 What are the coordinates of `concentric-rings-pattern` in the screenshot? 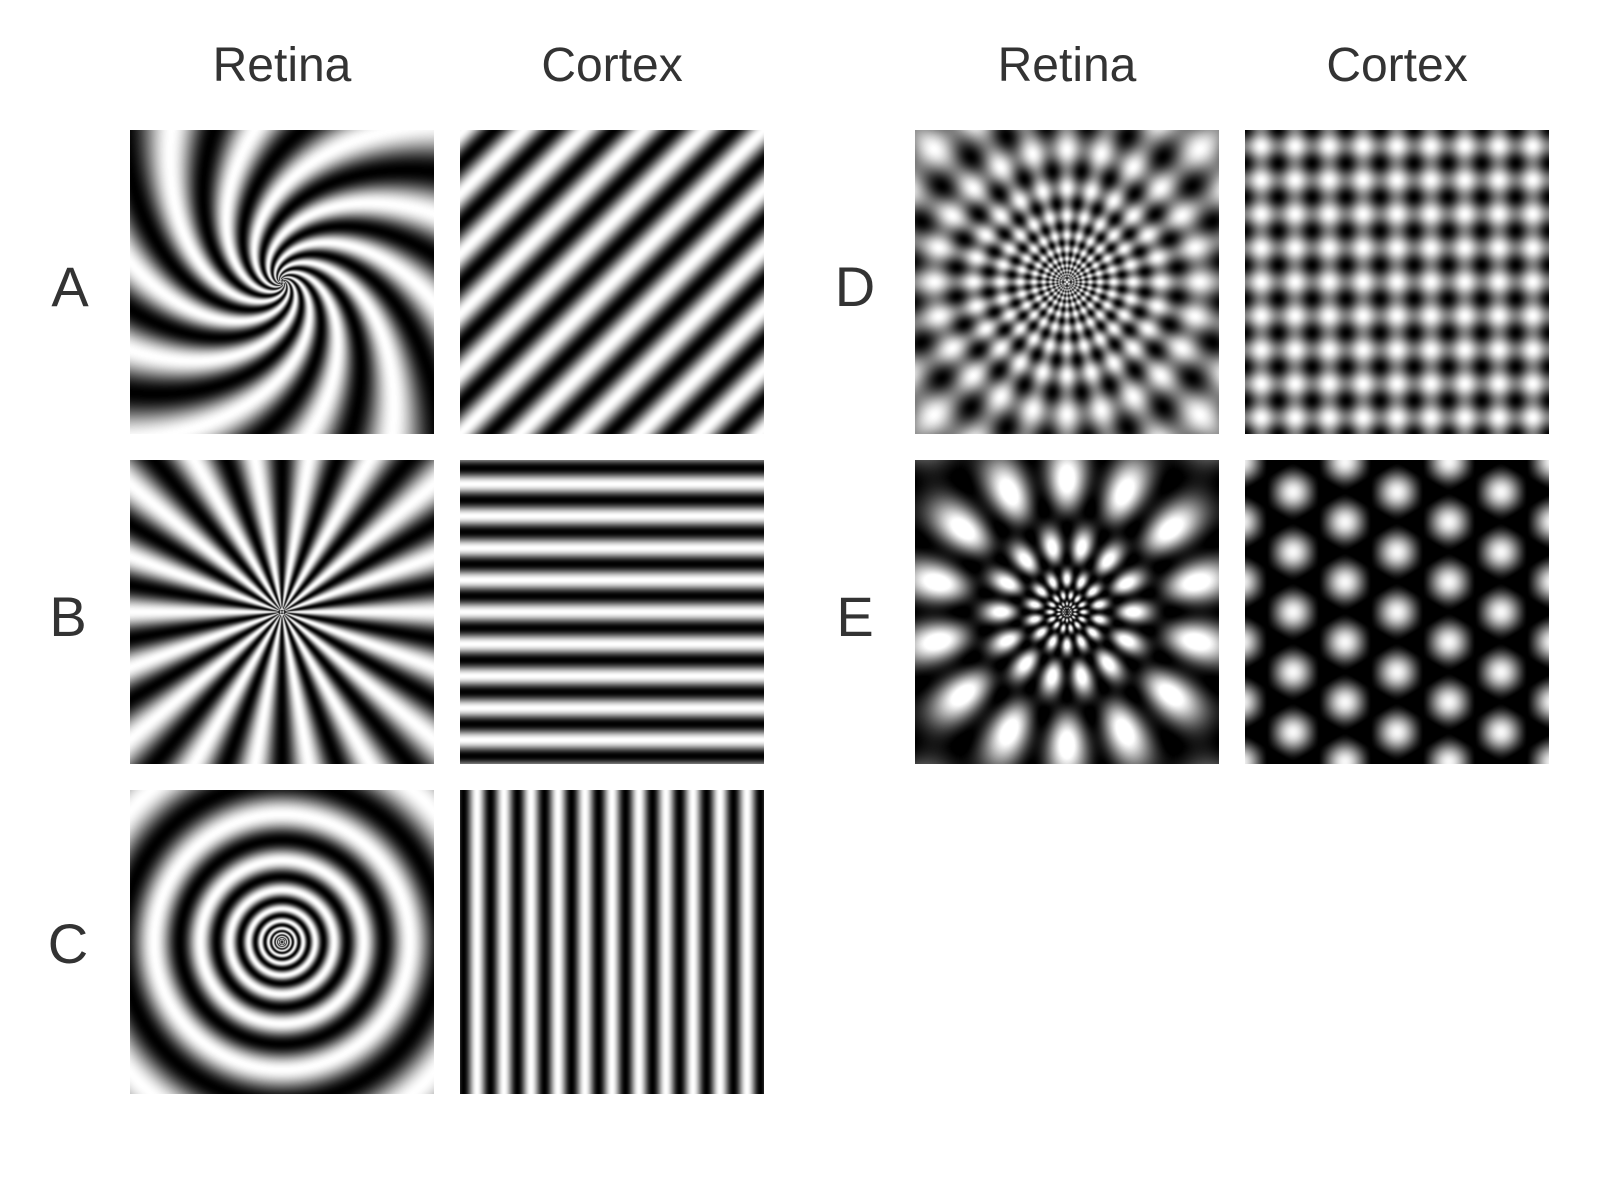 It's located at (282, 942).